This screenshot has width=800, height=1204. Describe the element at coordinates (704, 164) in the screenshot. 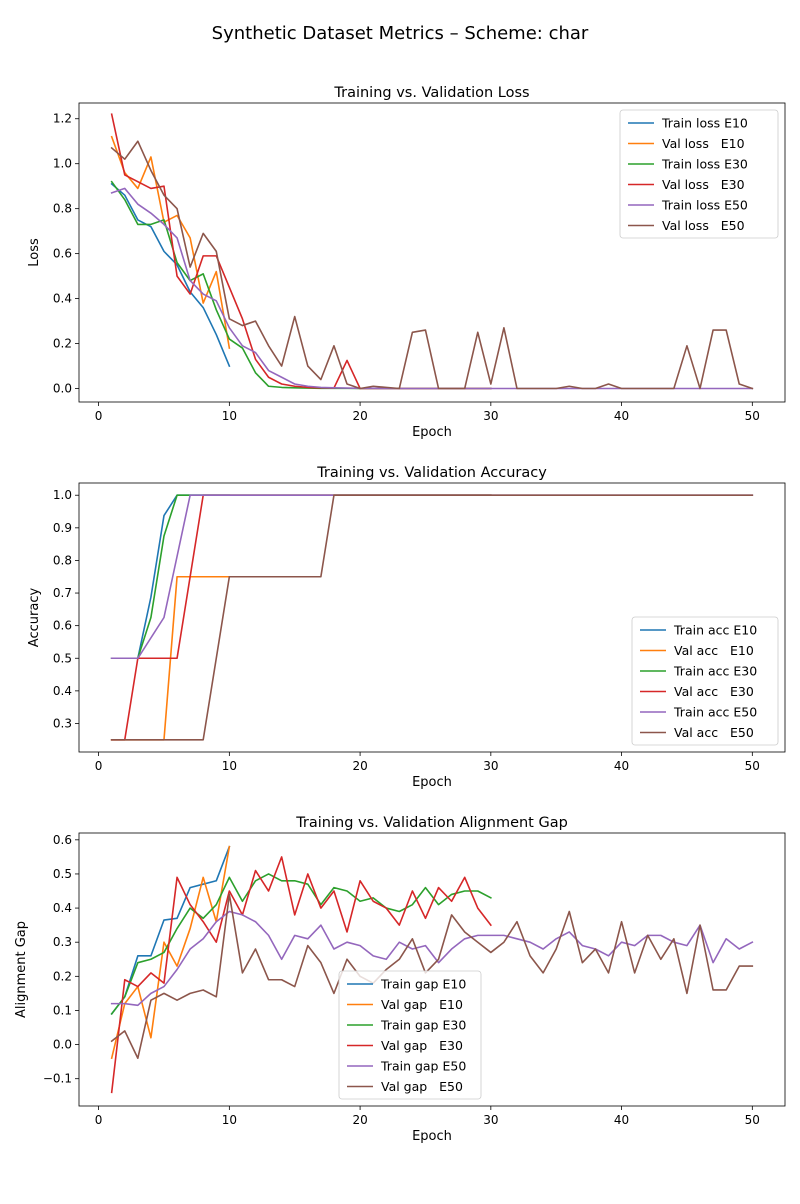

I see `legend-label: Train loss E30` at that location.